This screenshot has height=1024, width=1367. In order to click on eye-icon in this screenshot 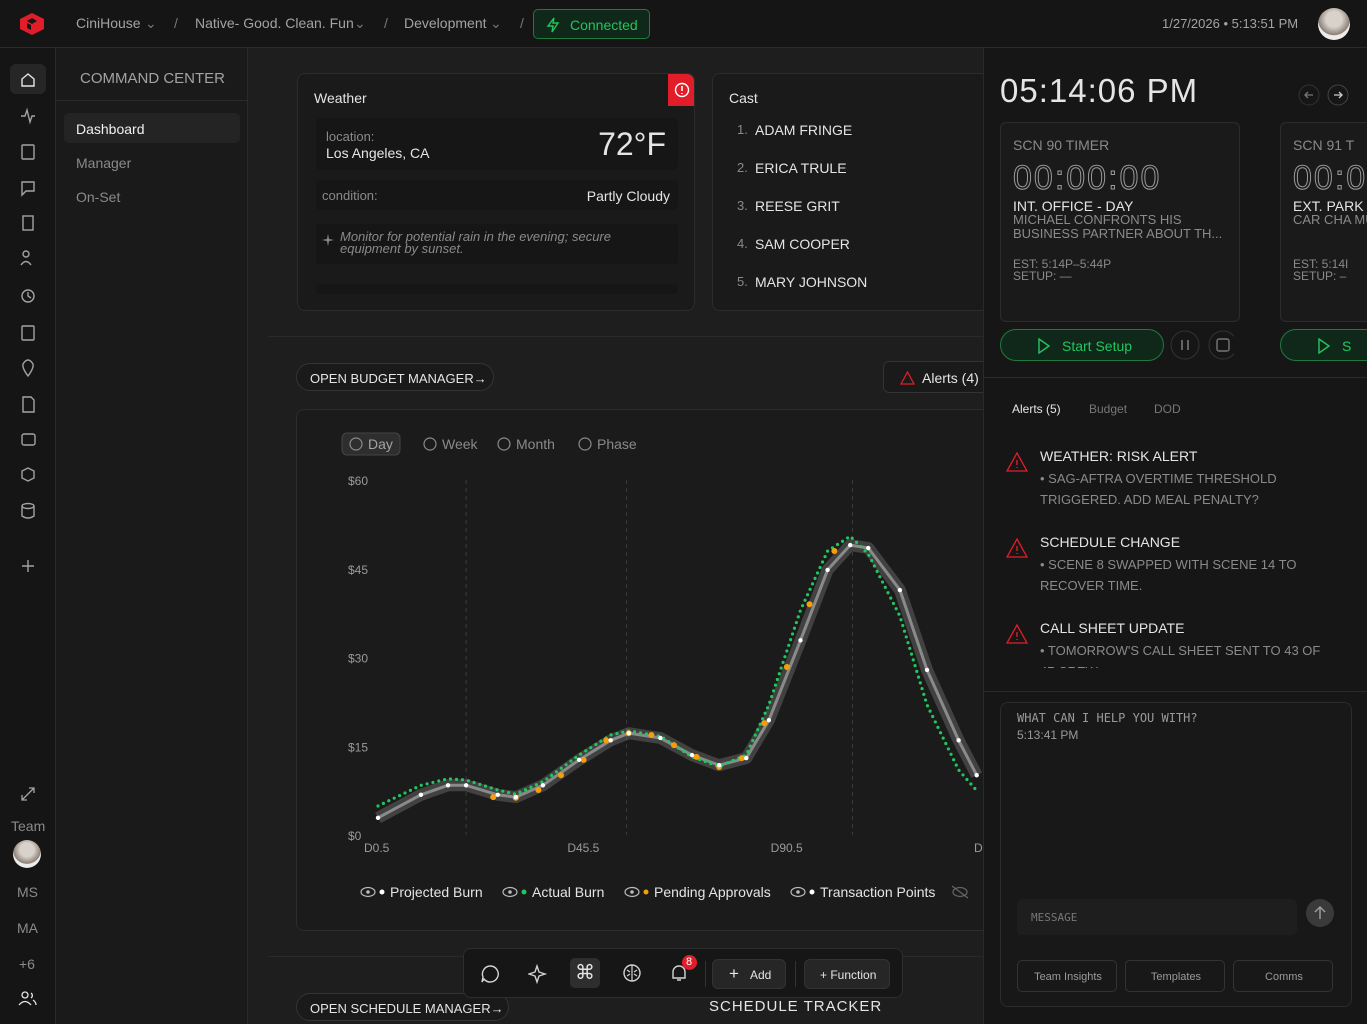, I will do `click(632, 892)`.